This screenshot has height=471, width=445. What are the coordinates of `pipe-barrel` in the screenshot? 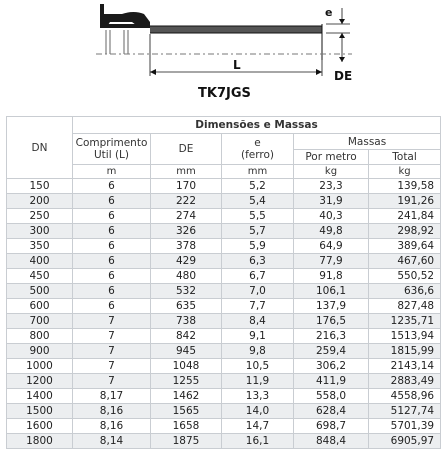 It's located at (236, 42).